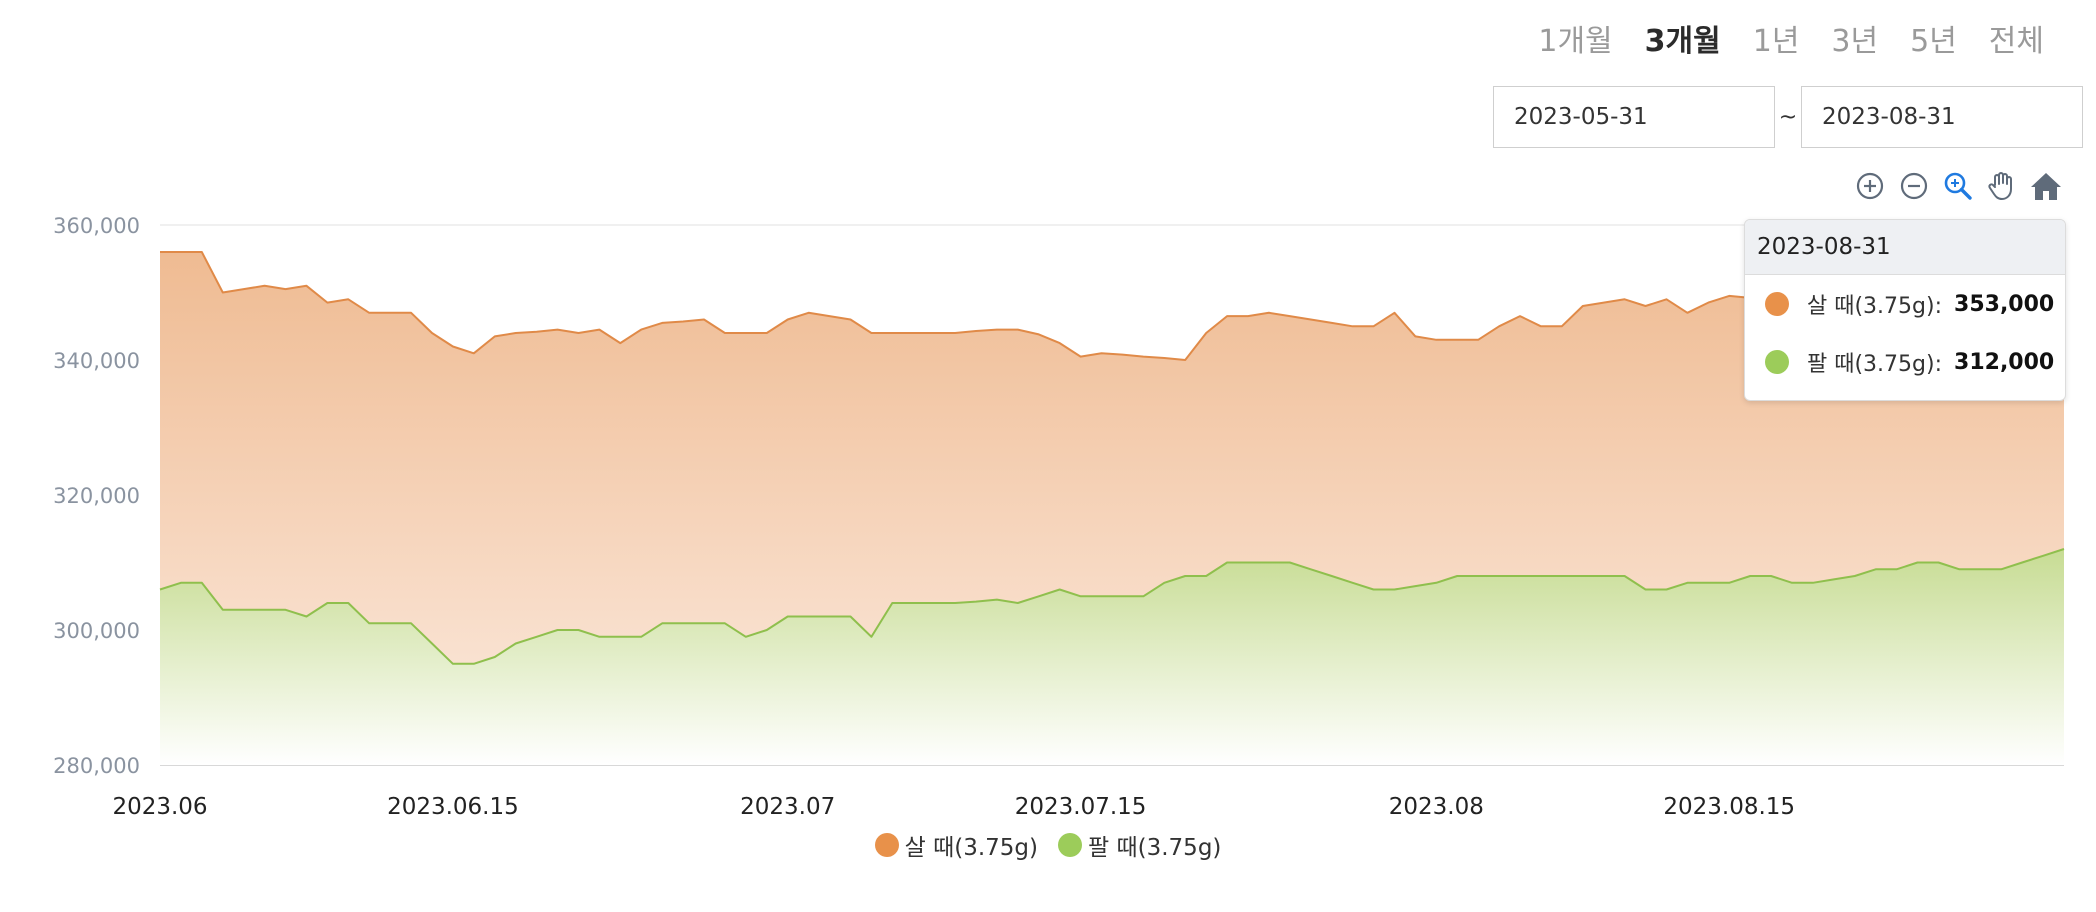  What do you see at coordinates (2002, 186) in the screenshot?
I see `pan-hand-icon` at bounding box center [2002, 186].